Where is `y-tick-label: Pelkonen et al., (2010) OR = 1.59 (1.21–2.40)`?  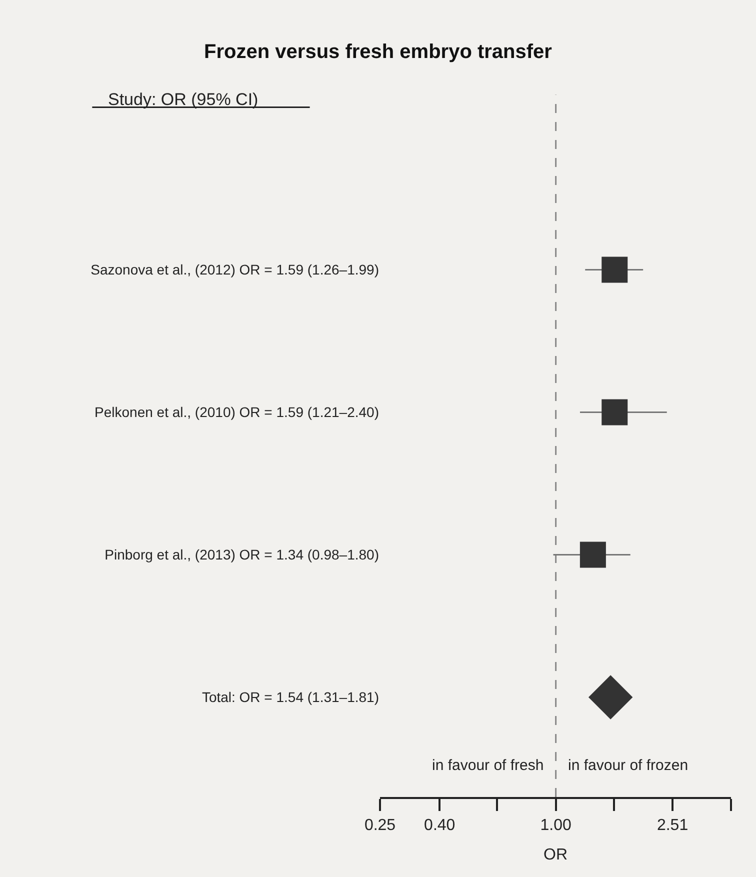 y-tick-label: Pelkonen et al., (2010) OR = 1.59 (1.21–2.40) is located at coordinates (236, 412).